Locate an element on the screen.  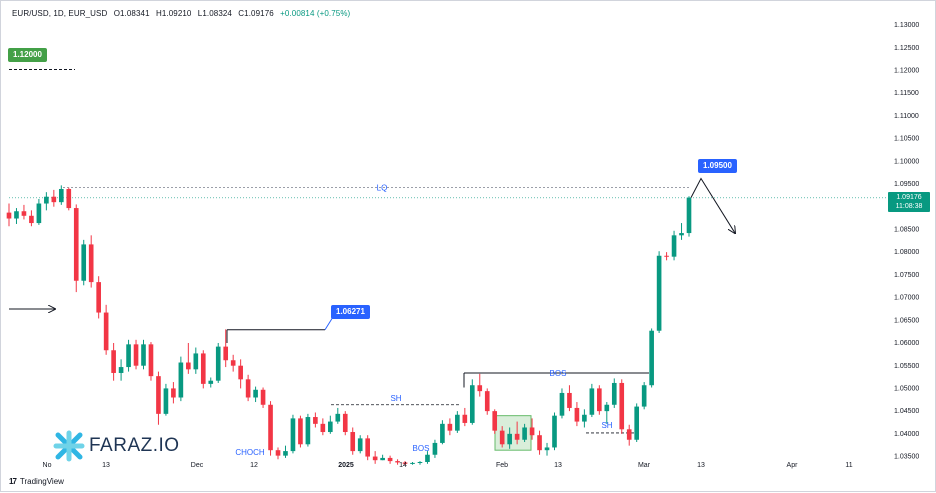
y-tick-label: 1.07500 is located at coordinates (906, 275).